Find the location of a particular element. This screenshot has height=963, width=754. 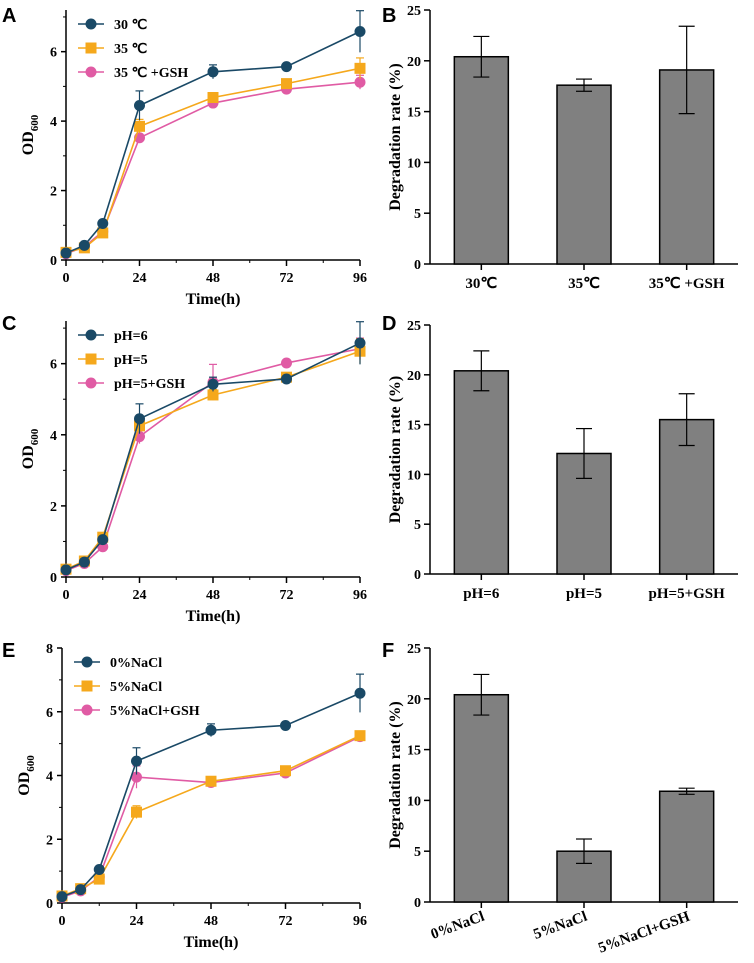

panel-letter-a: A is located at coordinates (9, 16).